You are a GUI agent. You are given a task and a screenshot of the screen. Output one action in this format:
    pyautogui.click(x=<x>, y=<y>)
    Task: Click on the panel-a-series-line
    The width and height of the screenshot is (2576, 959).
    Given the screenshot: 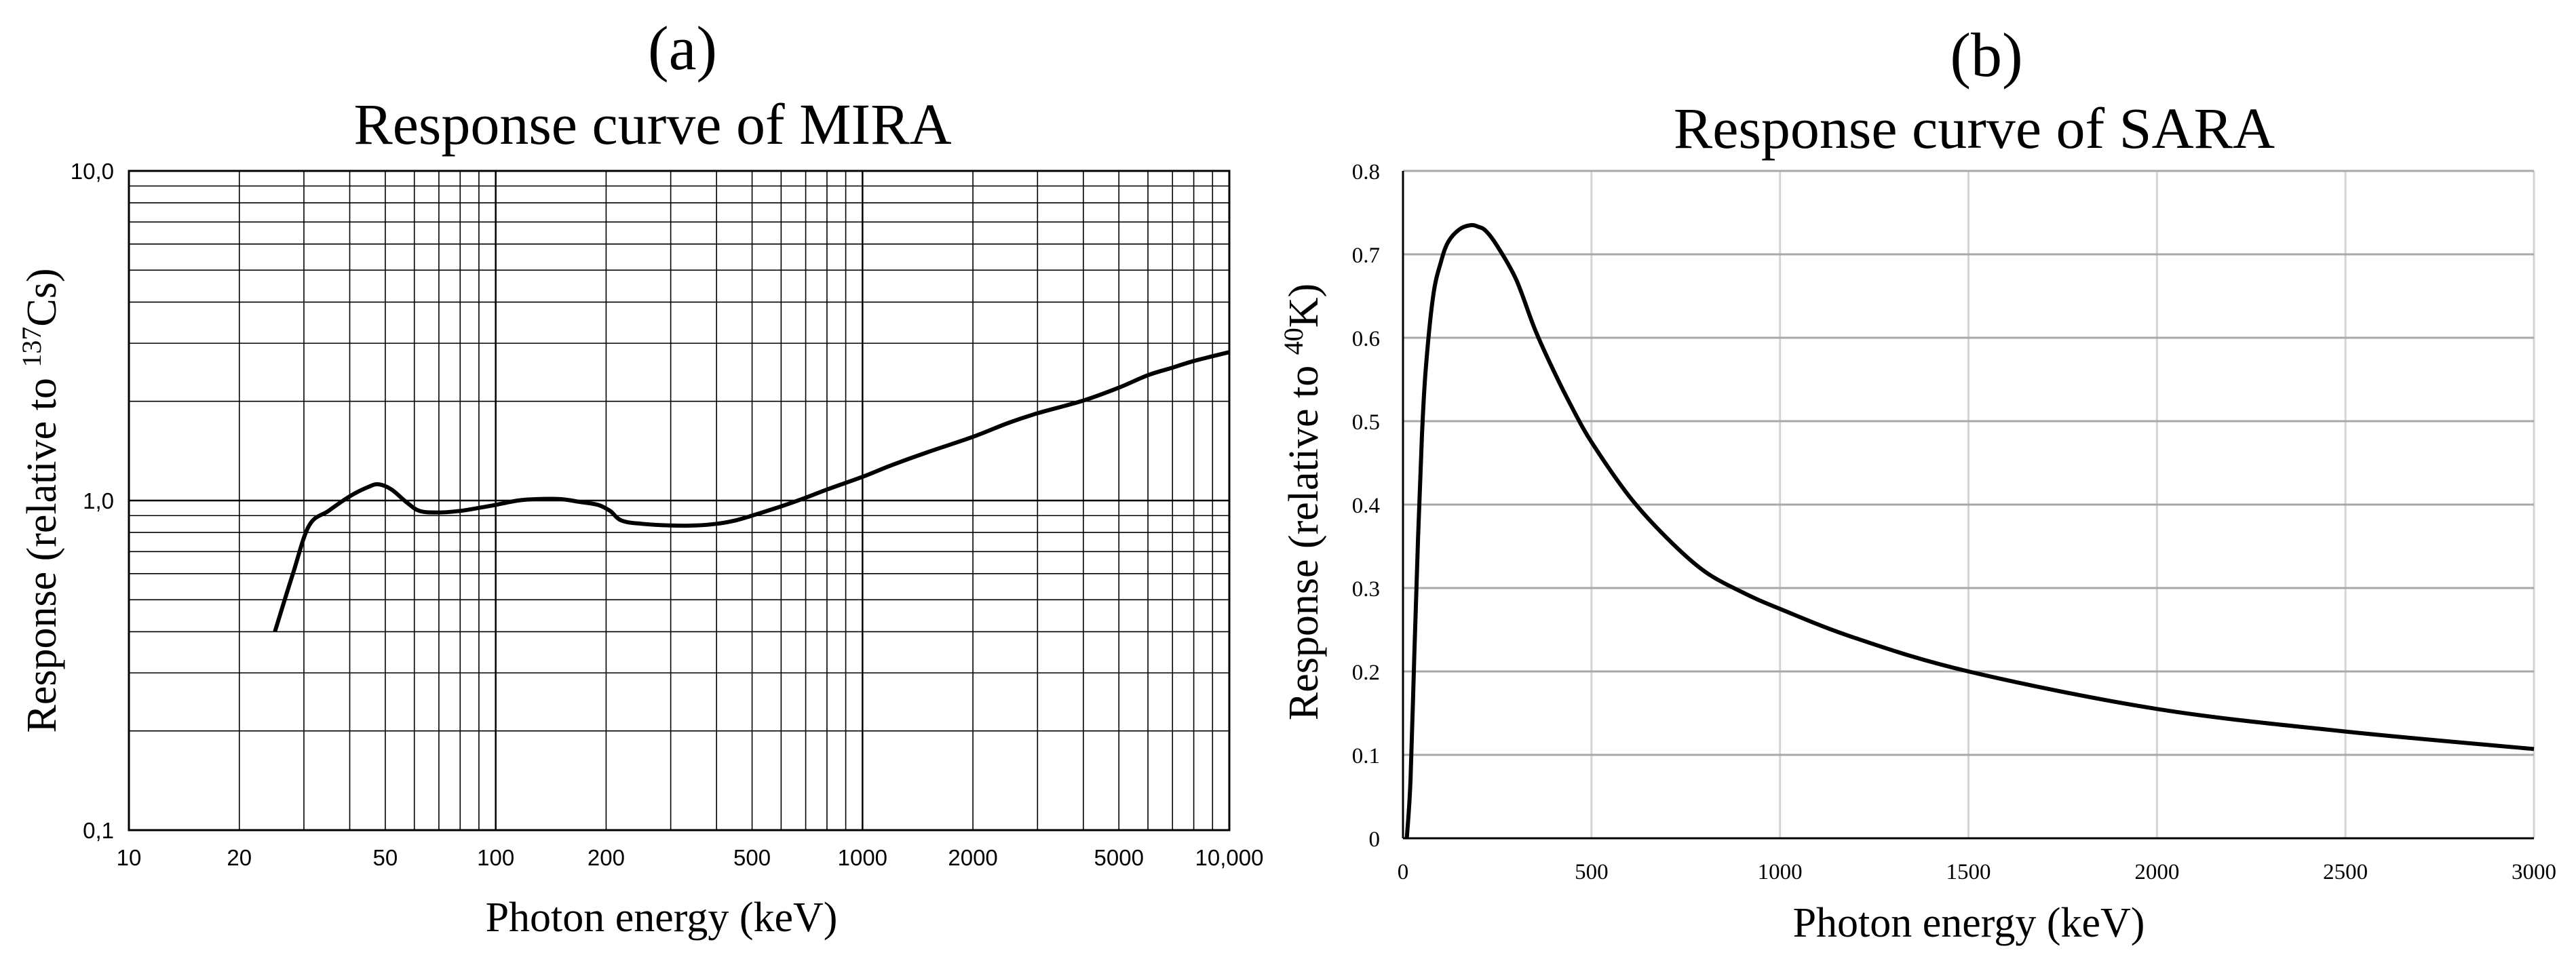 What is the action you would take?
    pyautogui.click(x=752, y=492)
    